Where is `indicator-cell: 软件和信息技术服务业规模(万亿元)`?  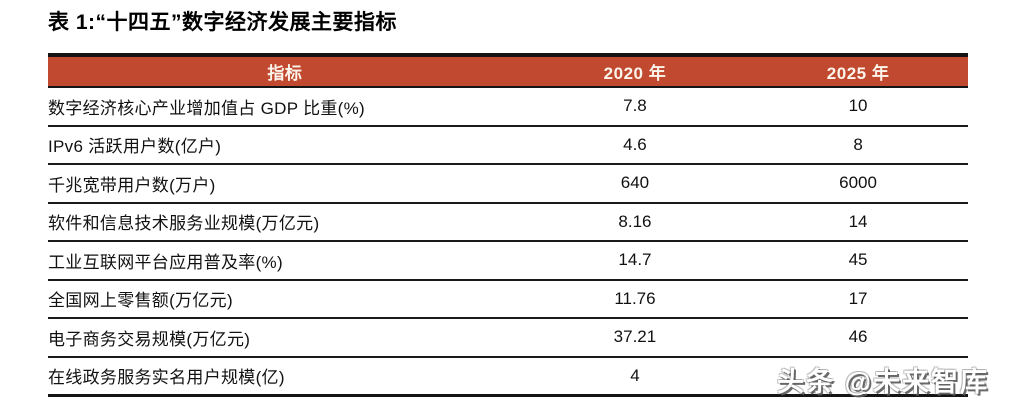
indicator-cell: 软件和信息技术服务业规模(万亿元) is located at coordinates (285, 222).